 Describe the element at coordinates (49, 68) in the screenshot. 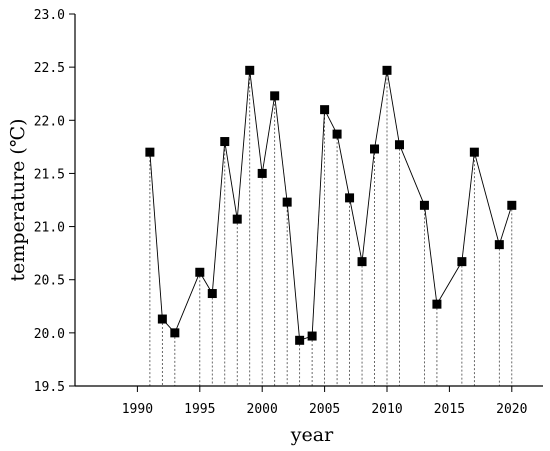

I see `y-tick-label: 22.5` at that location.